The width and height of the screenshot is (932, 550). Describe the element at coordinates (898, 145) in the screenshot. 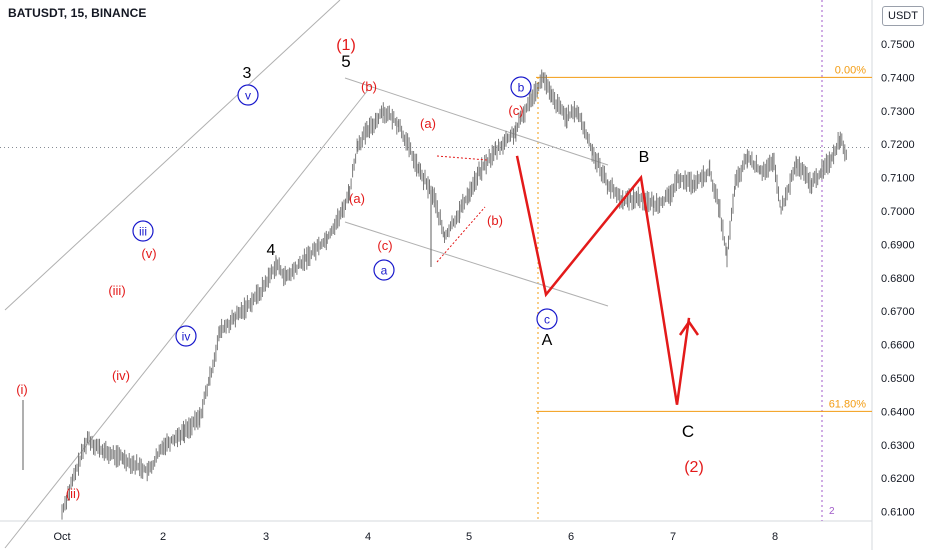

I see `y-tick-label: 0.7200` at that location.